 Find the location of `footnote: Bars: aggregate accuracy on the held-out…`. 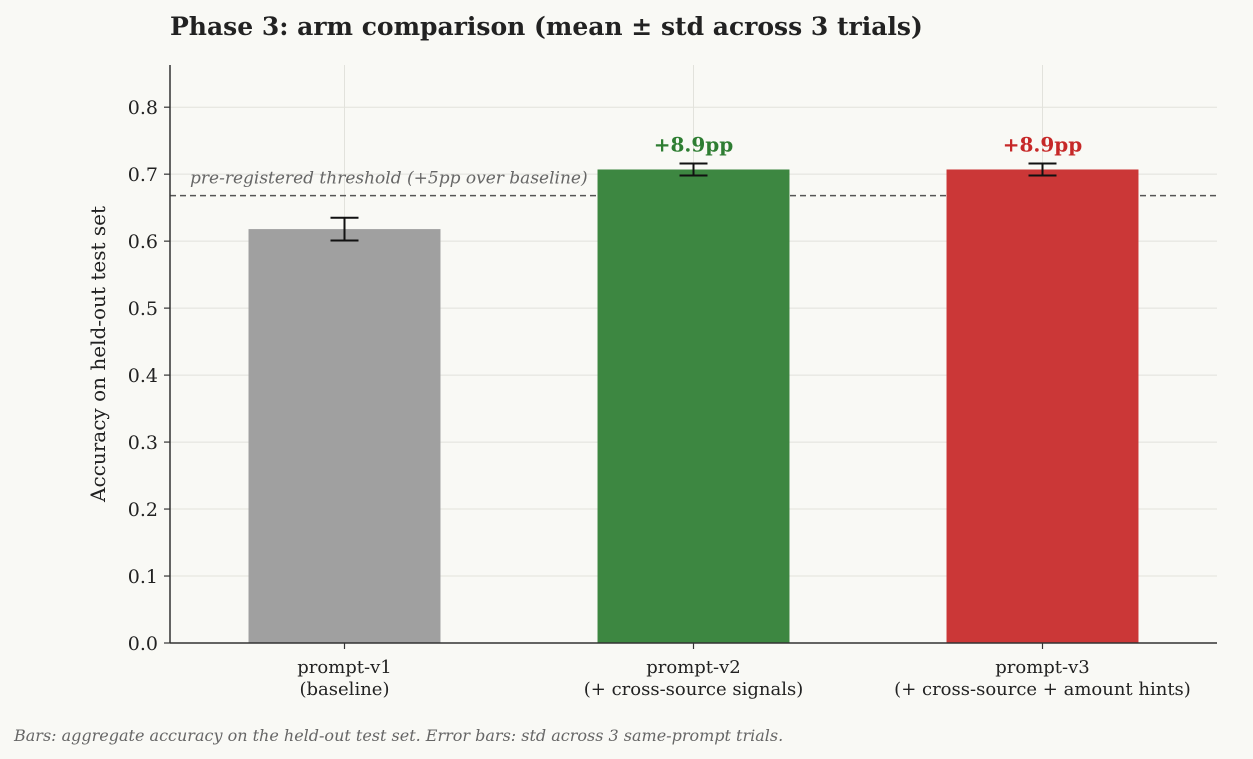

footnote: Bars: aggregate accuracy on the held-out… is located at coordinates (398, 735).